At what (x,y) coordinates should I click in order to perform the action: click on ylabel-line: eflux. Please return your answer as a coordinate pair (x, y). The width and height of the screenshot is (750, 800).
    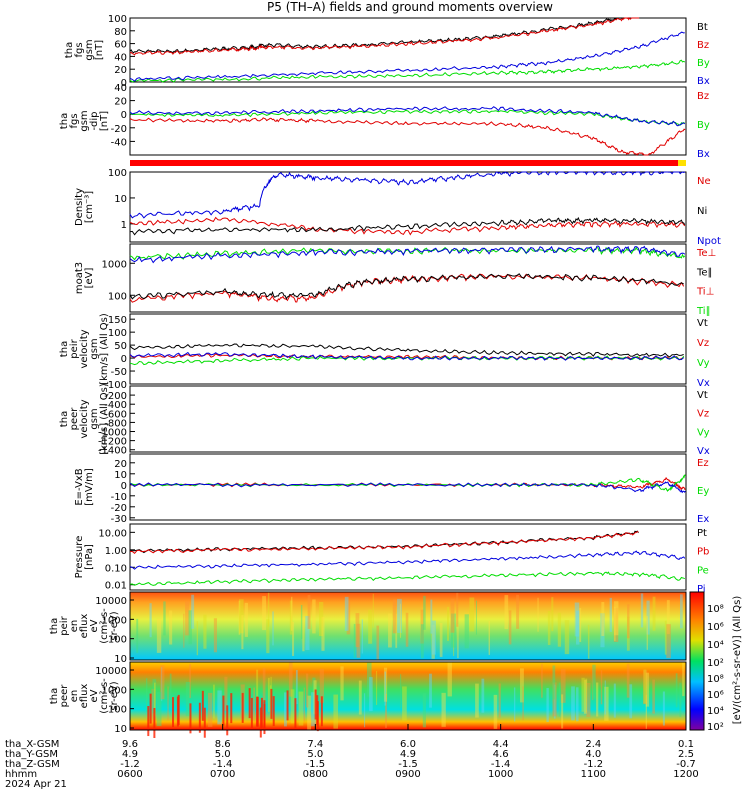
    Looking at the image, I should click on (84, 696).